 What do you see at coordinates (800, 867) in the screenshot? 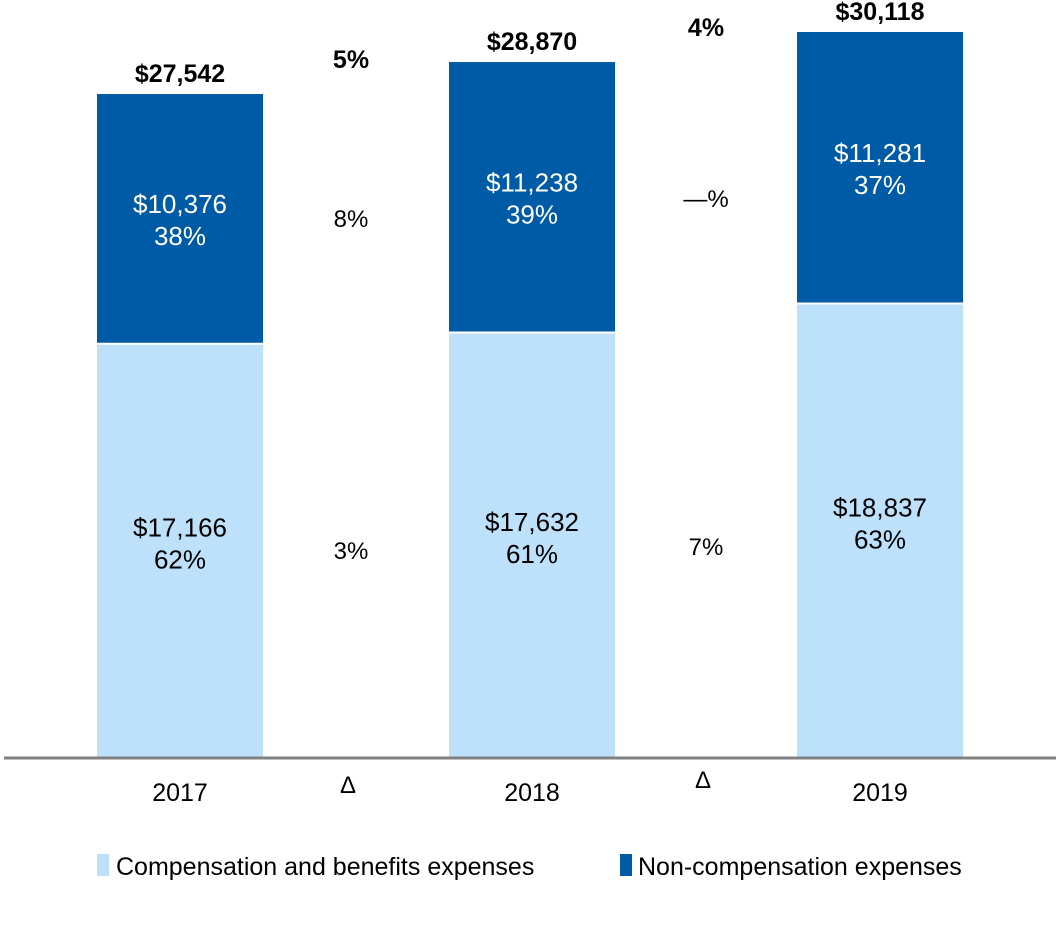
I see `legend-label-non-compensation: Non-compensation expenses` at bounding box center [800, 867].